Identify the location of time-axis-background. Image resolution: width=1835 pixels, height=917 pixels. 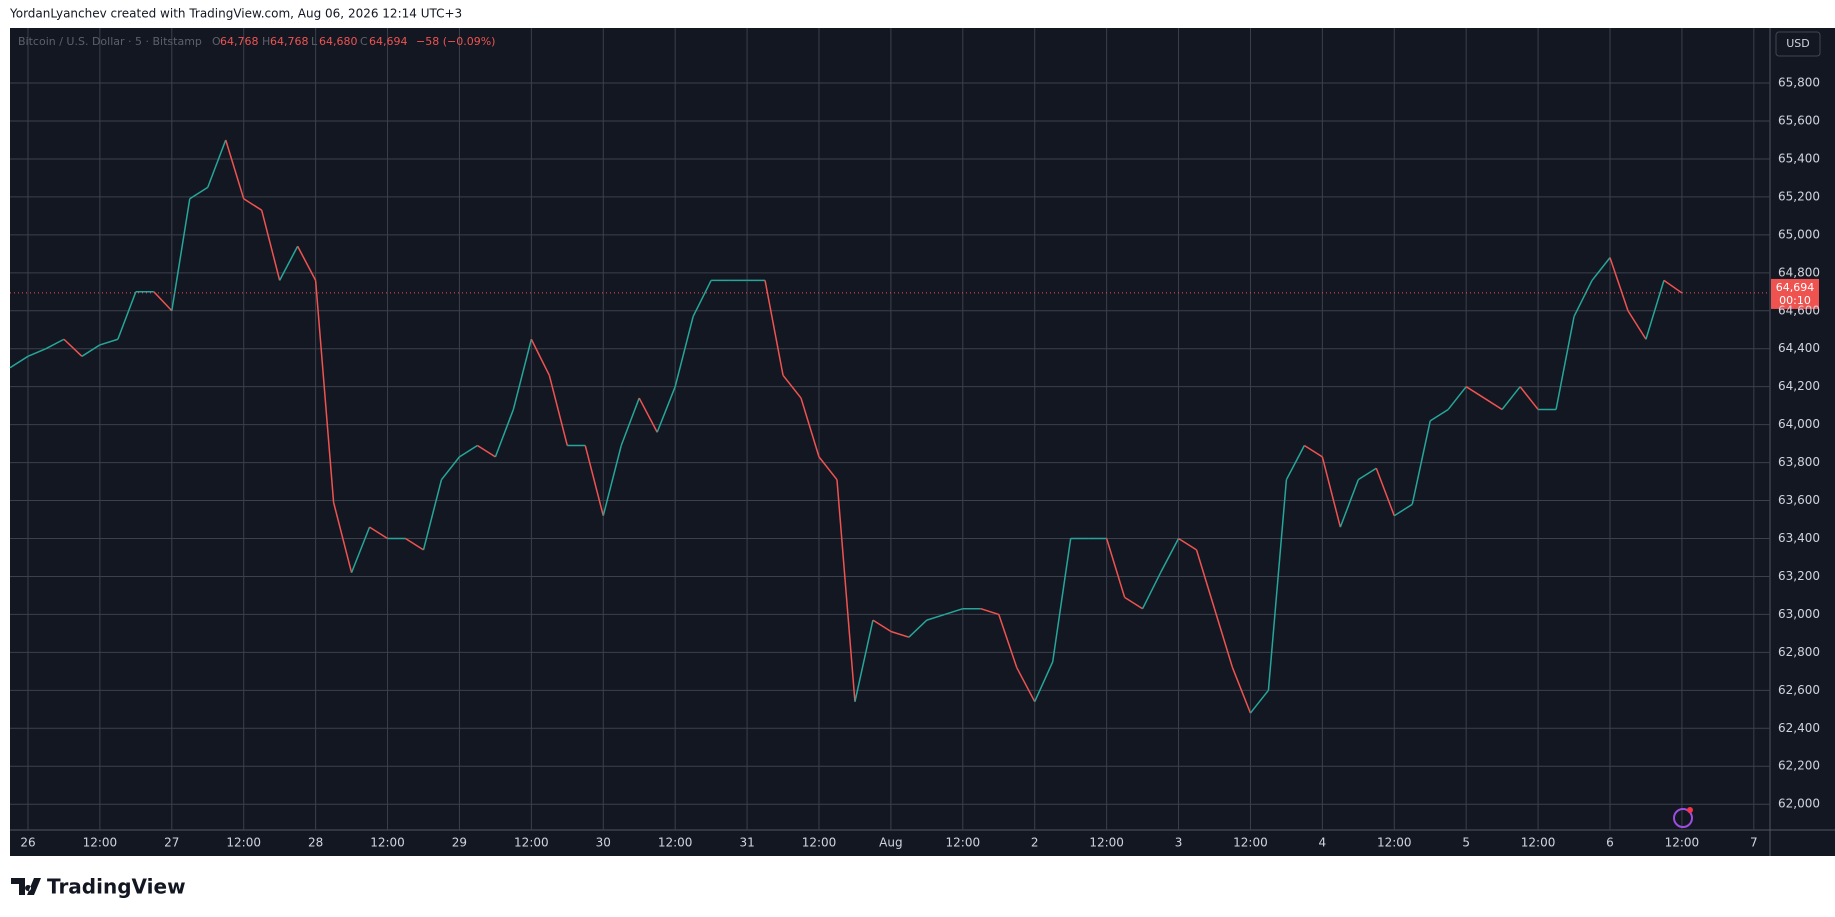
(890, 843).